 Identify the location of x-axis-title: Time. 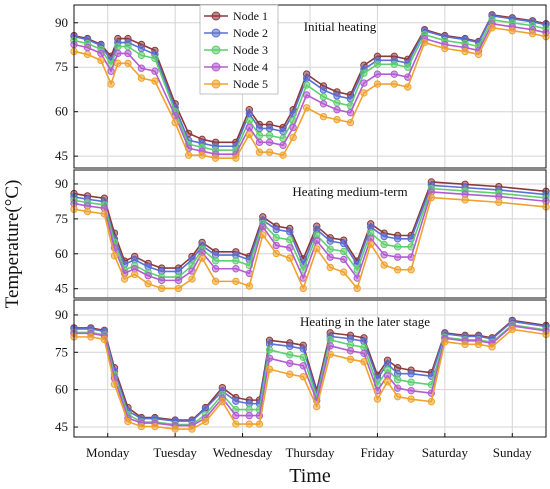
(310, 476).